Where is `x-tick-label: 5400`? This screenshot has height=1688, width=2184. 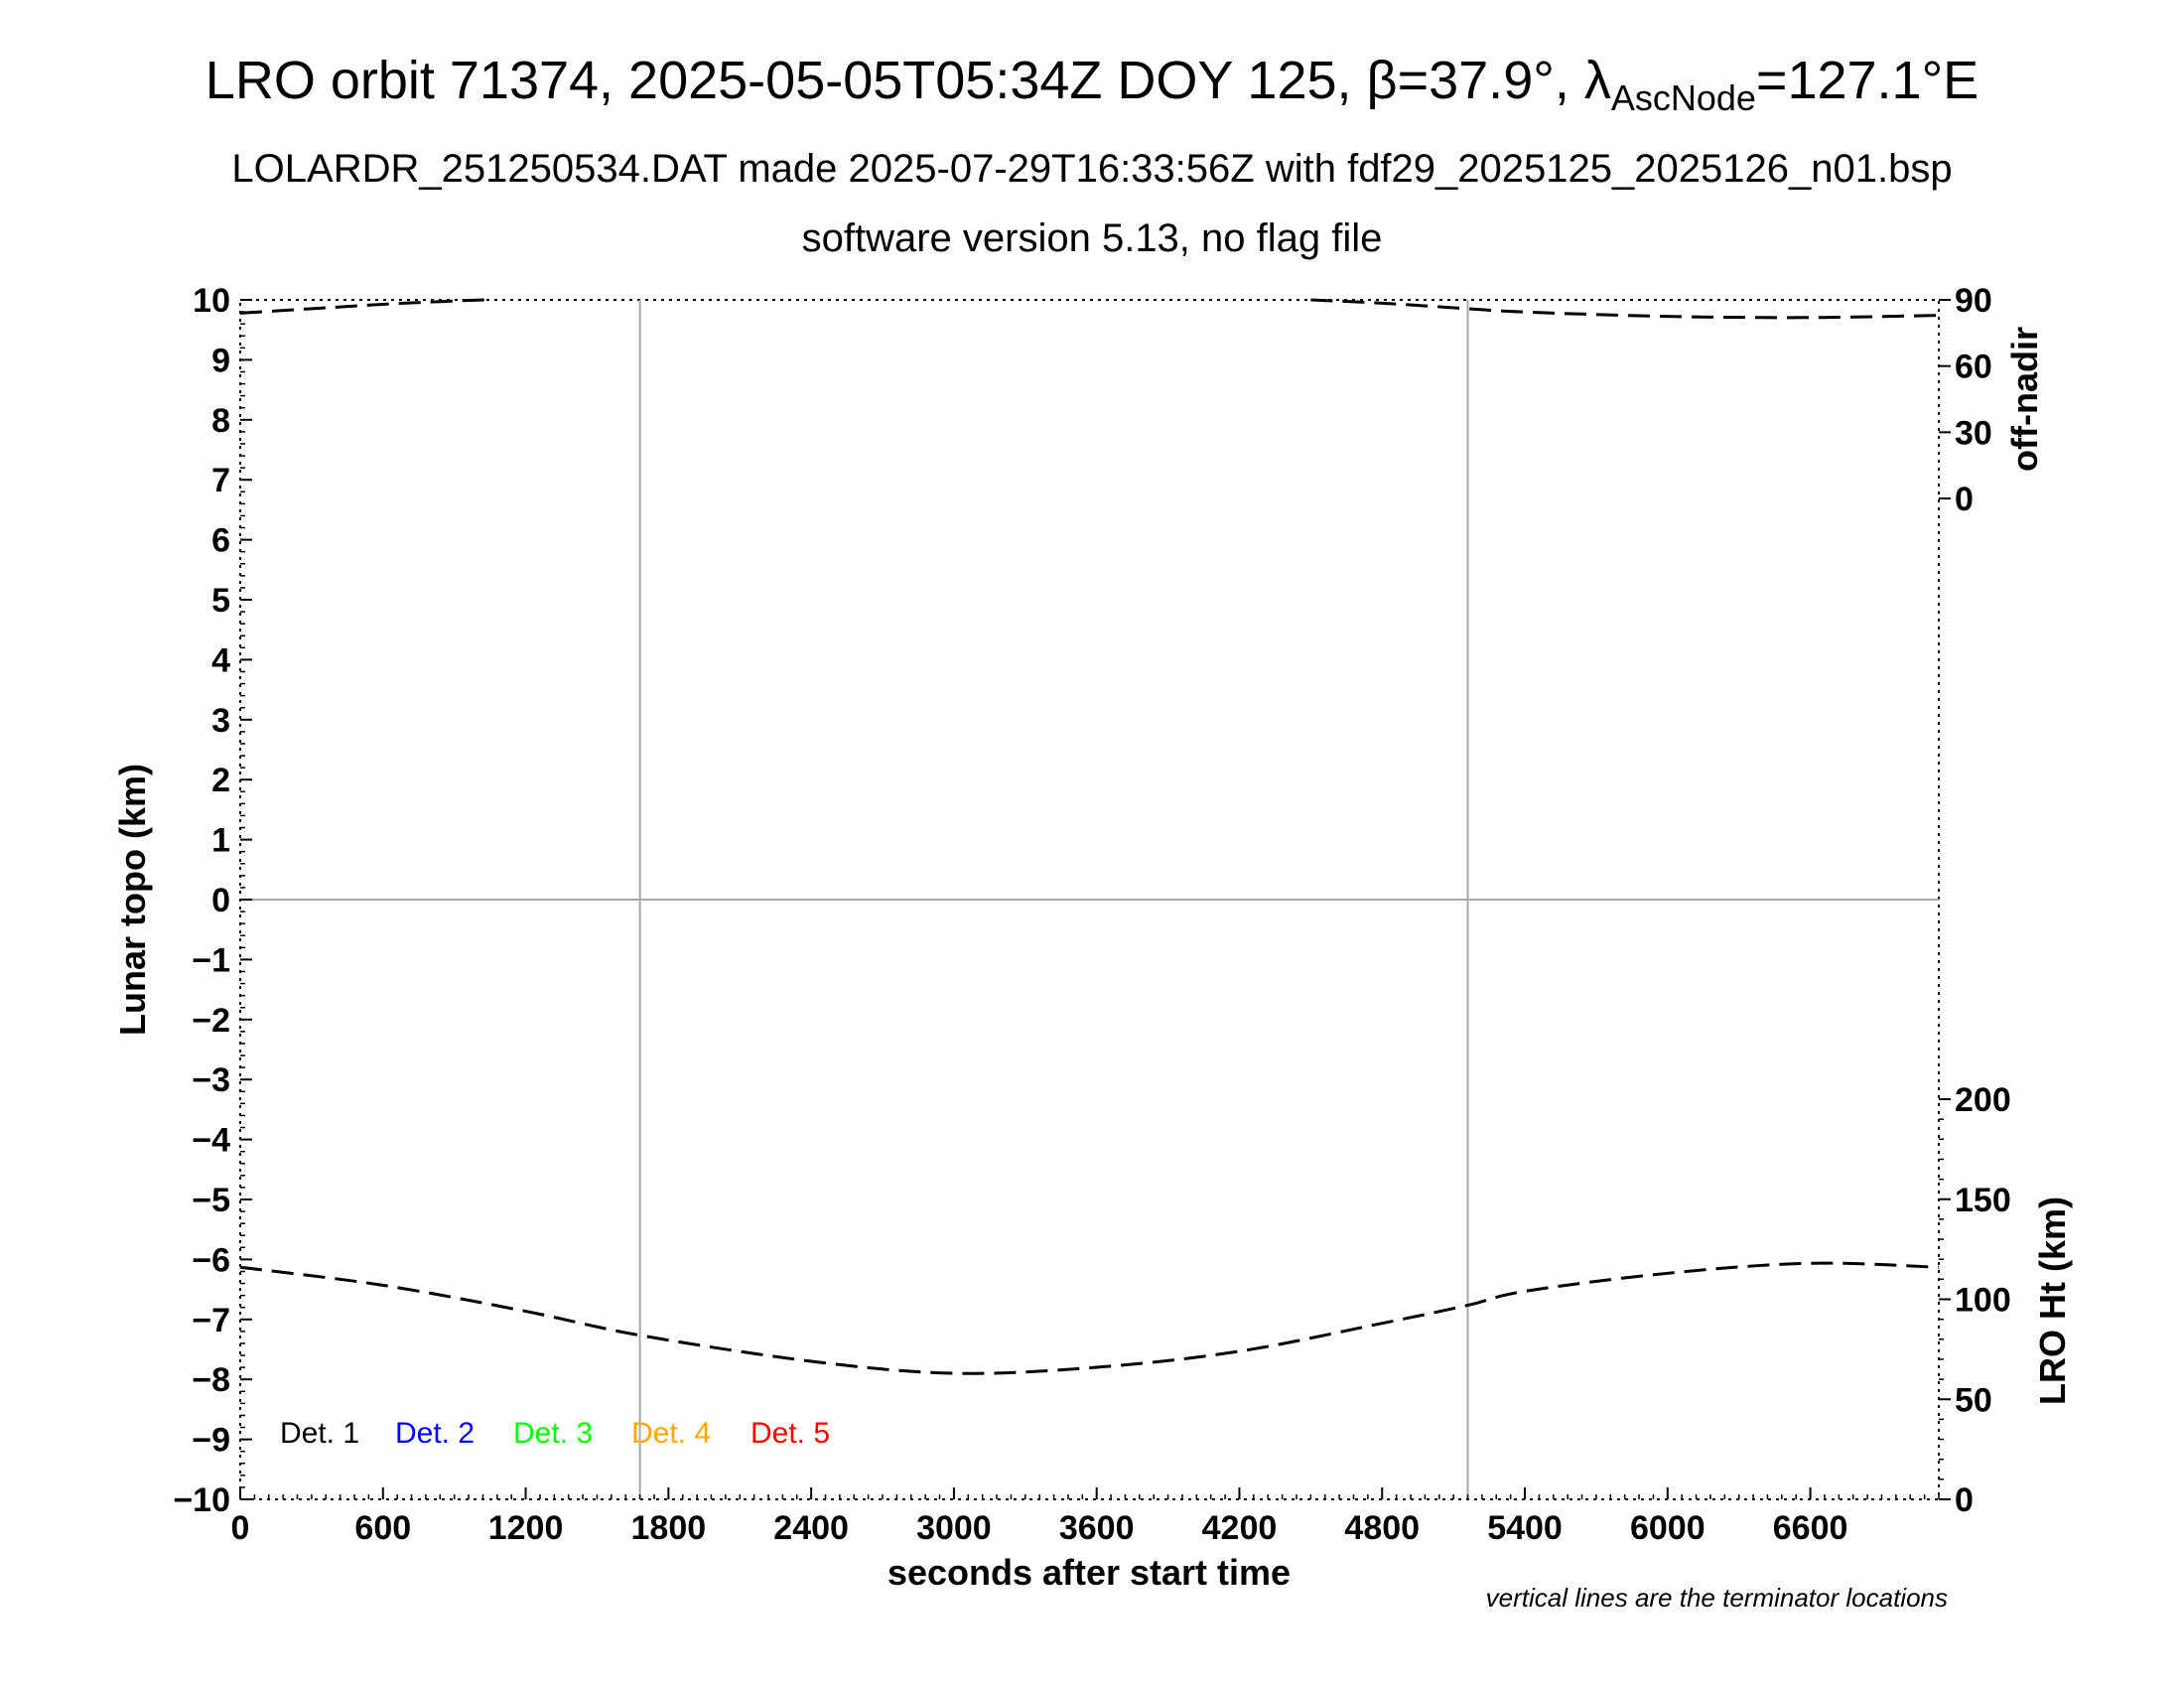 x-tick-label: 5400 is located at coordinates (1525, 1528).